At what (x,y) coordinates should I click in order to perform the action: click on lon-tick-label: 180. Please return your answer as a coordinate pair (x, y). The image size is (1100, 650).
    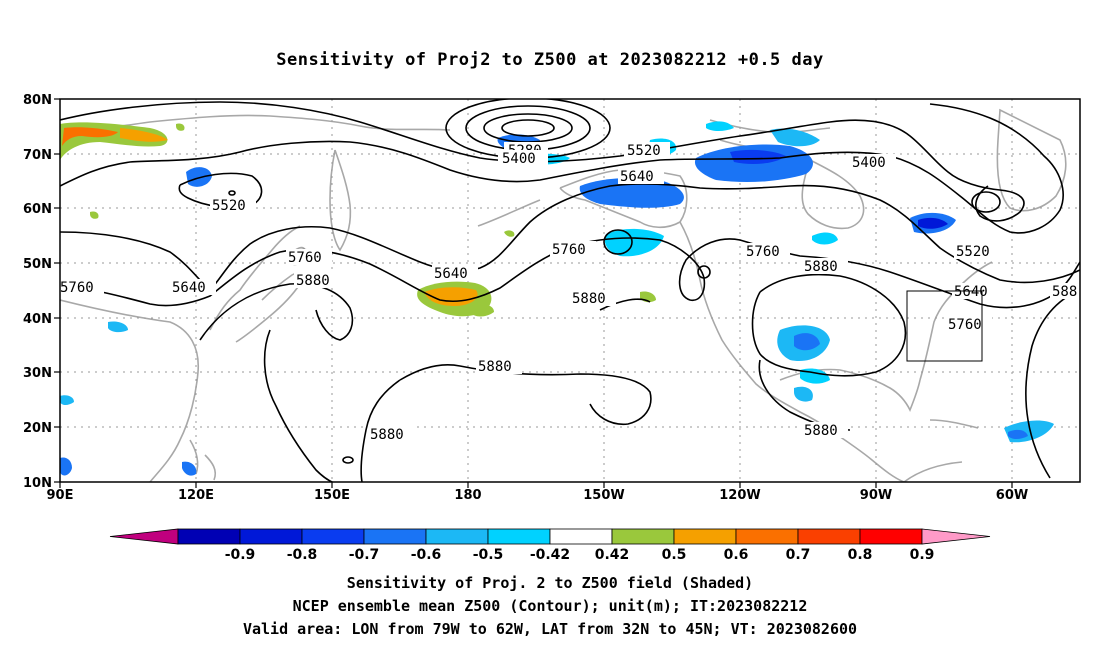
    Looking at the image, I should click on (467, 495).